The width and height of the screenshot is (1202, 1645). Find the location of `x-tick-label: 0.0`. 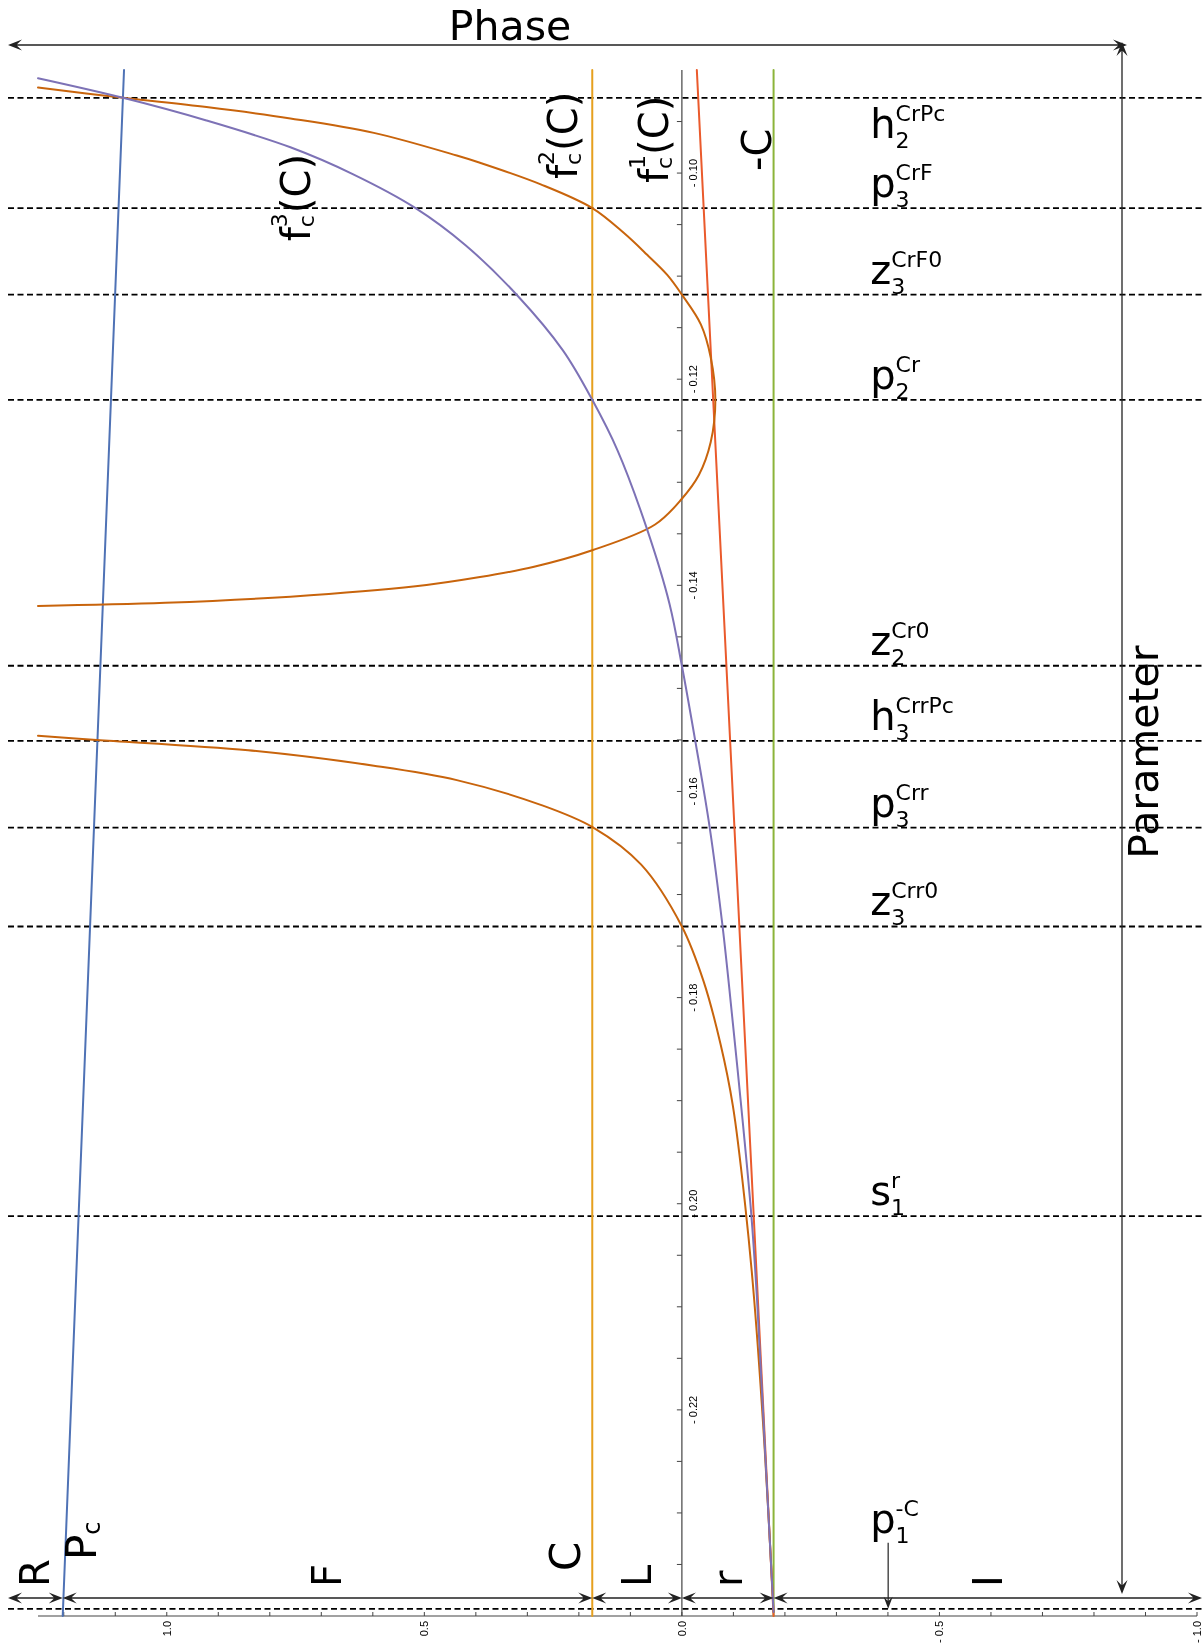

x-tick-label: 0.0 is located at coordinates (681, 1629).